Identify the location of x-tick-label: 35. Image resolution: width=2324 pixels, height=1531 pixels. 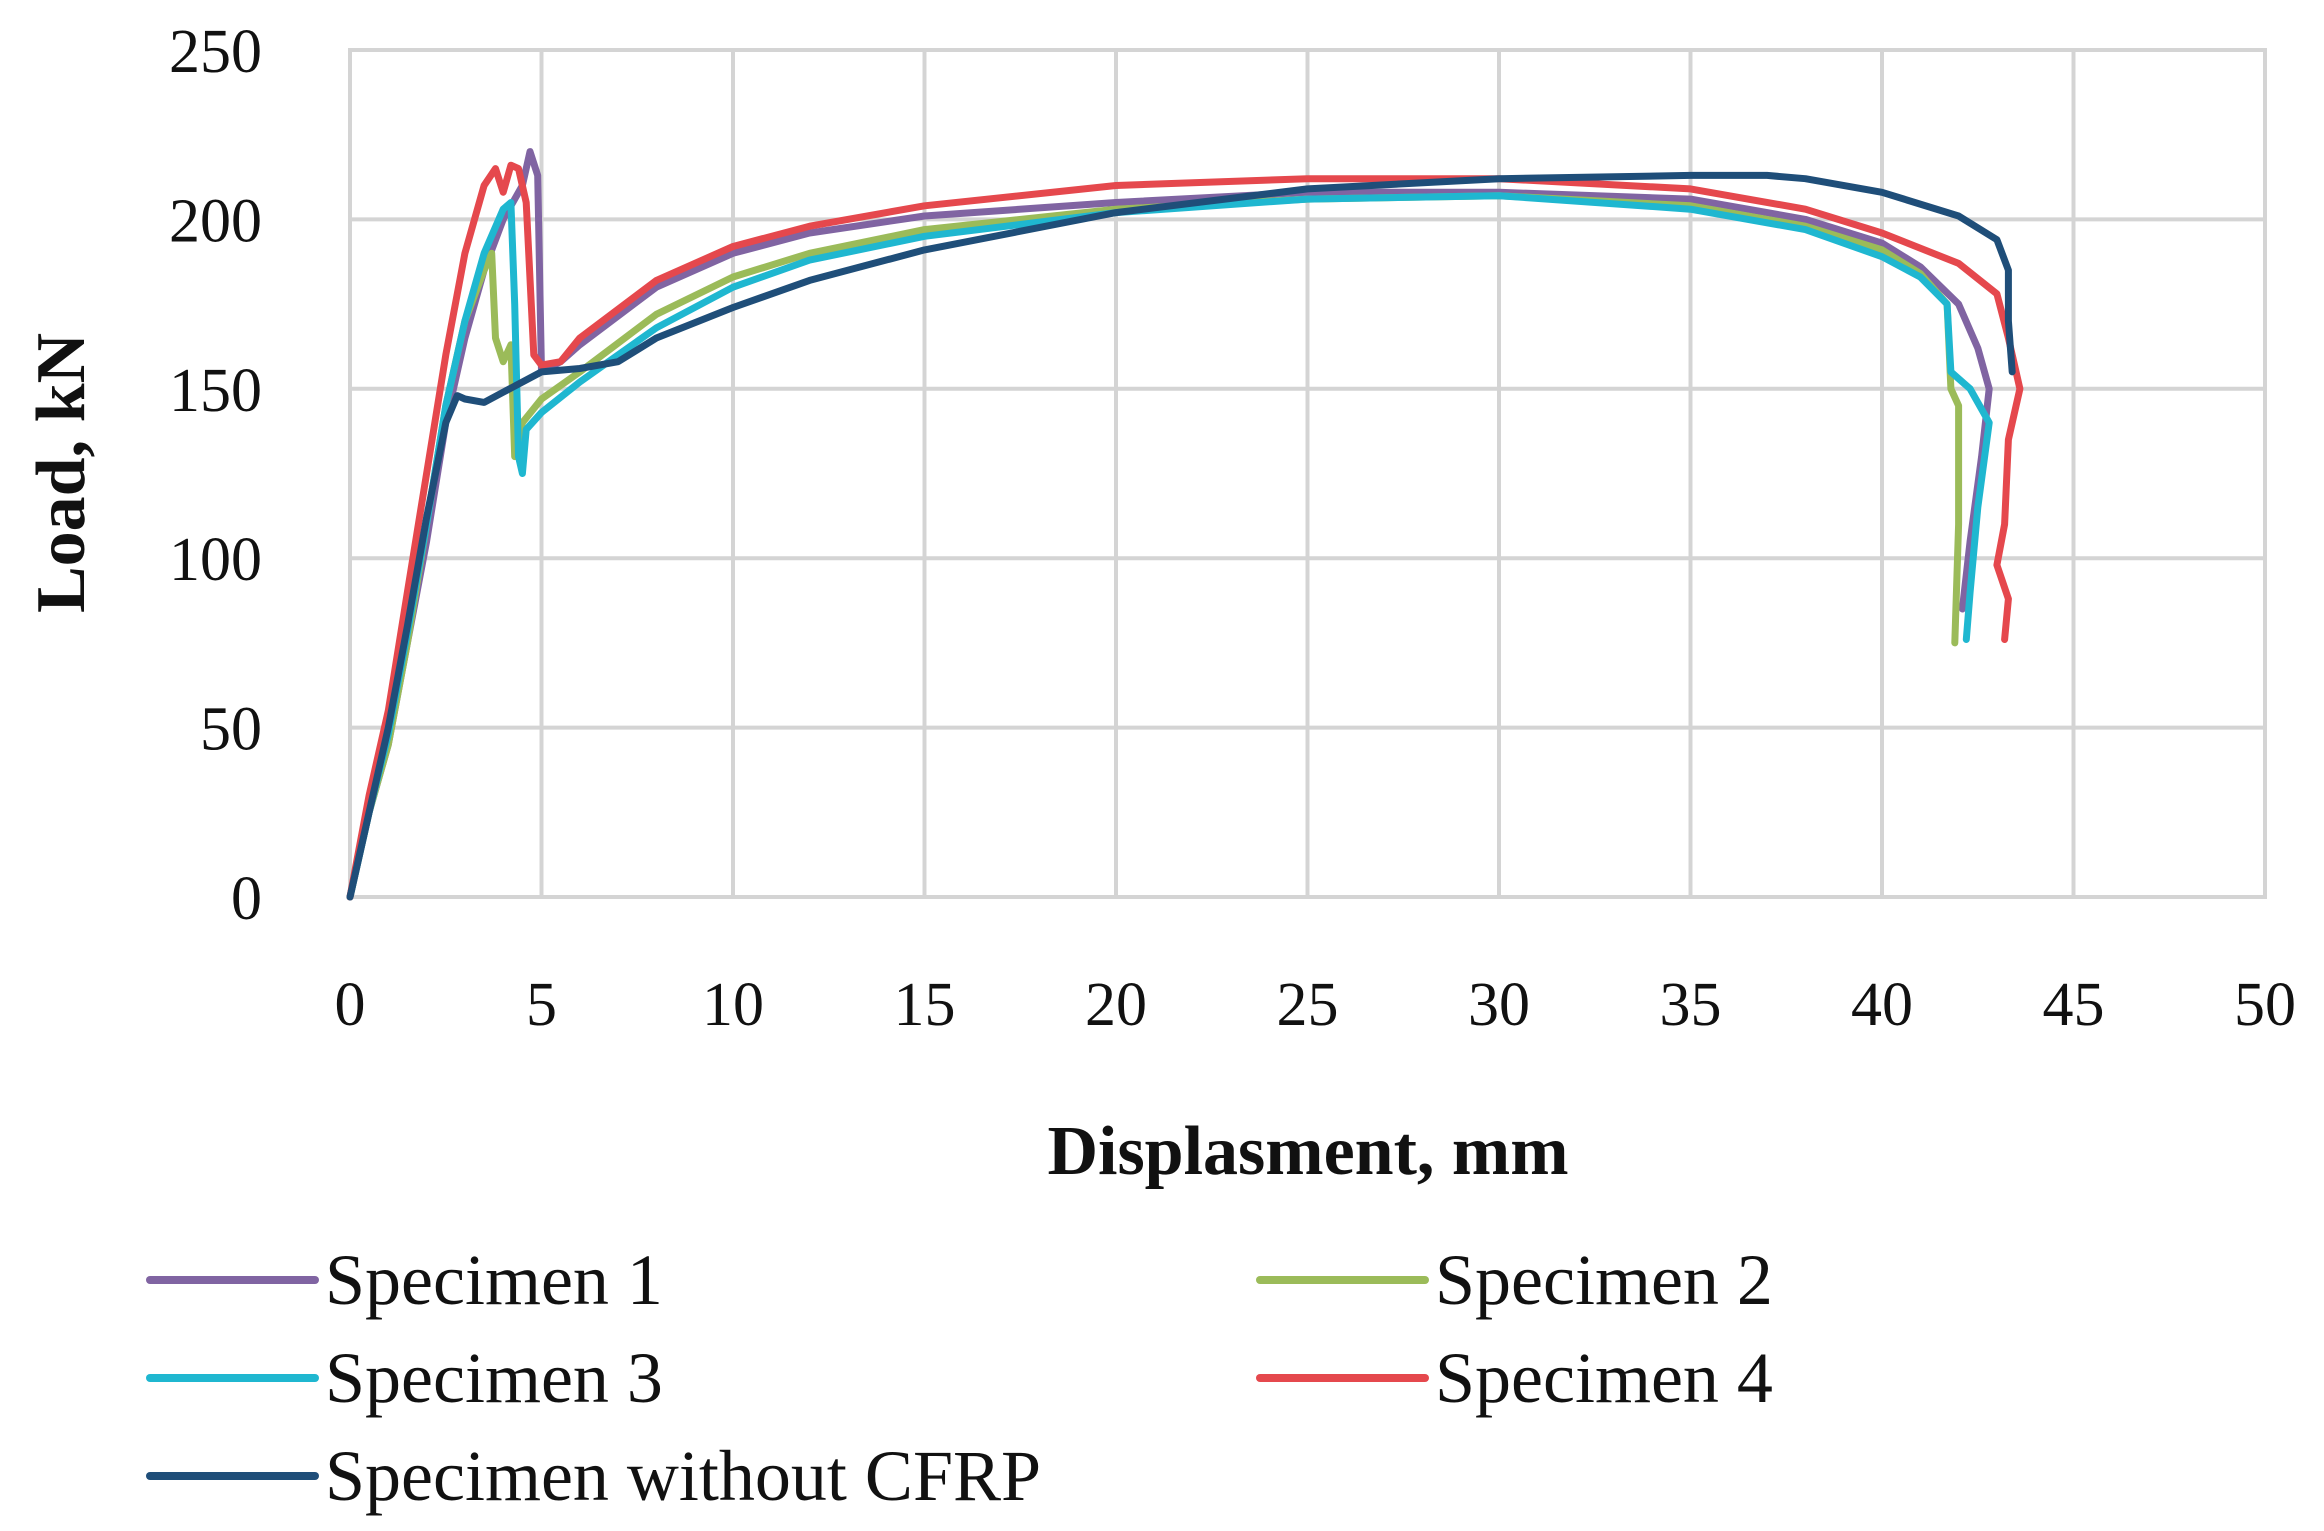
(1691, 1005).